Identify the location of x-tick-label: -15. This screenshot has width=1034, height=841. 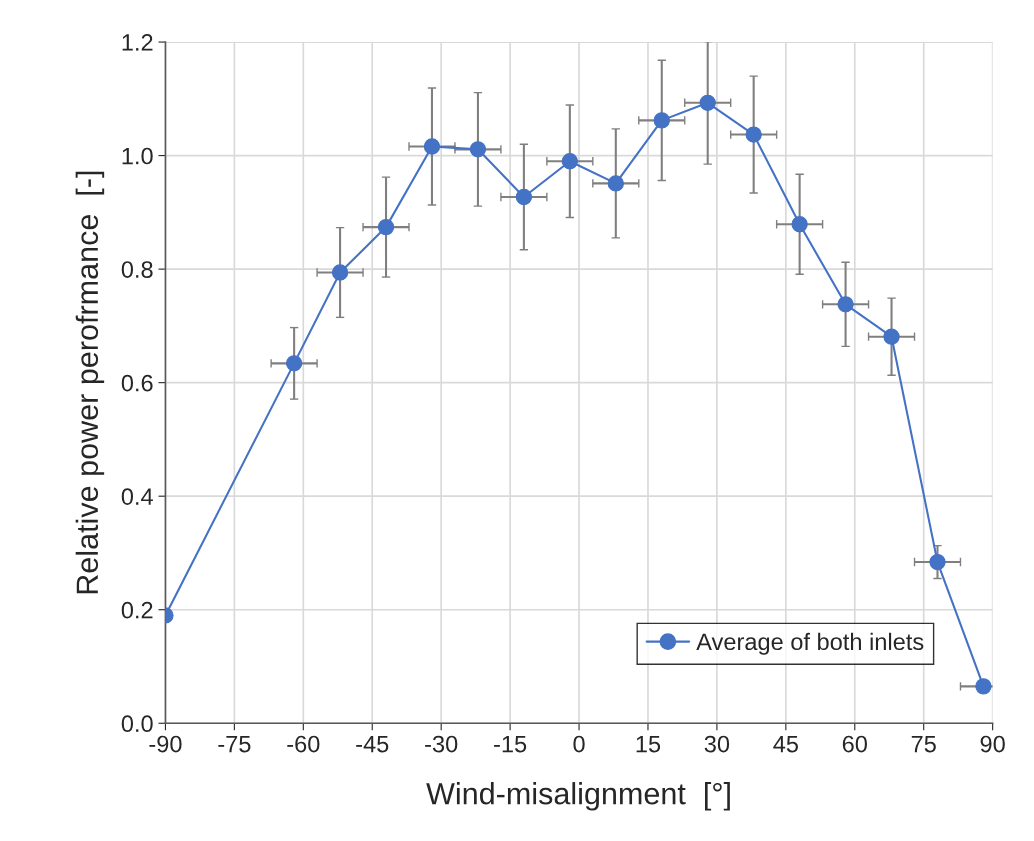
(510, 744).